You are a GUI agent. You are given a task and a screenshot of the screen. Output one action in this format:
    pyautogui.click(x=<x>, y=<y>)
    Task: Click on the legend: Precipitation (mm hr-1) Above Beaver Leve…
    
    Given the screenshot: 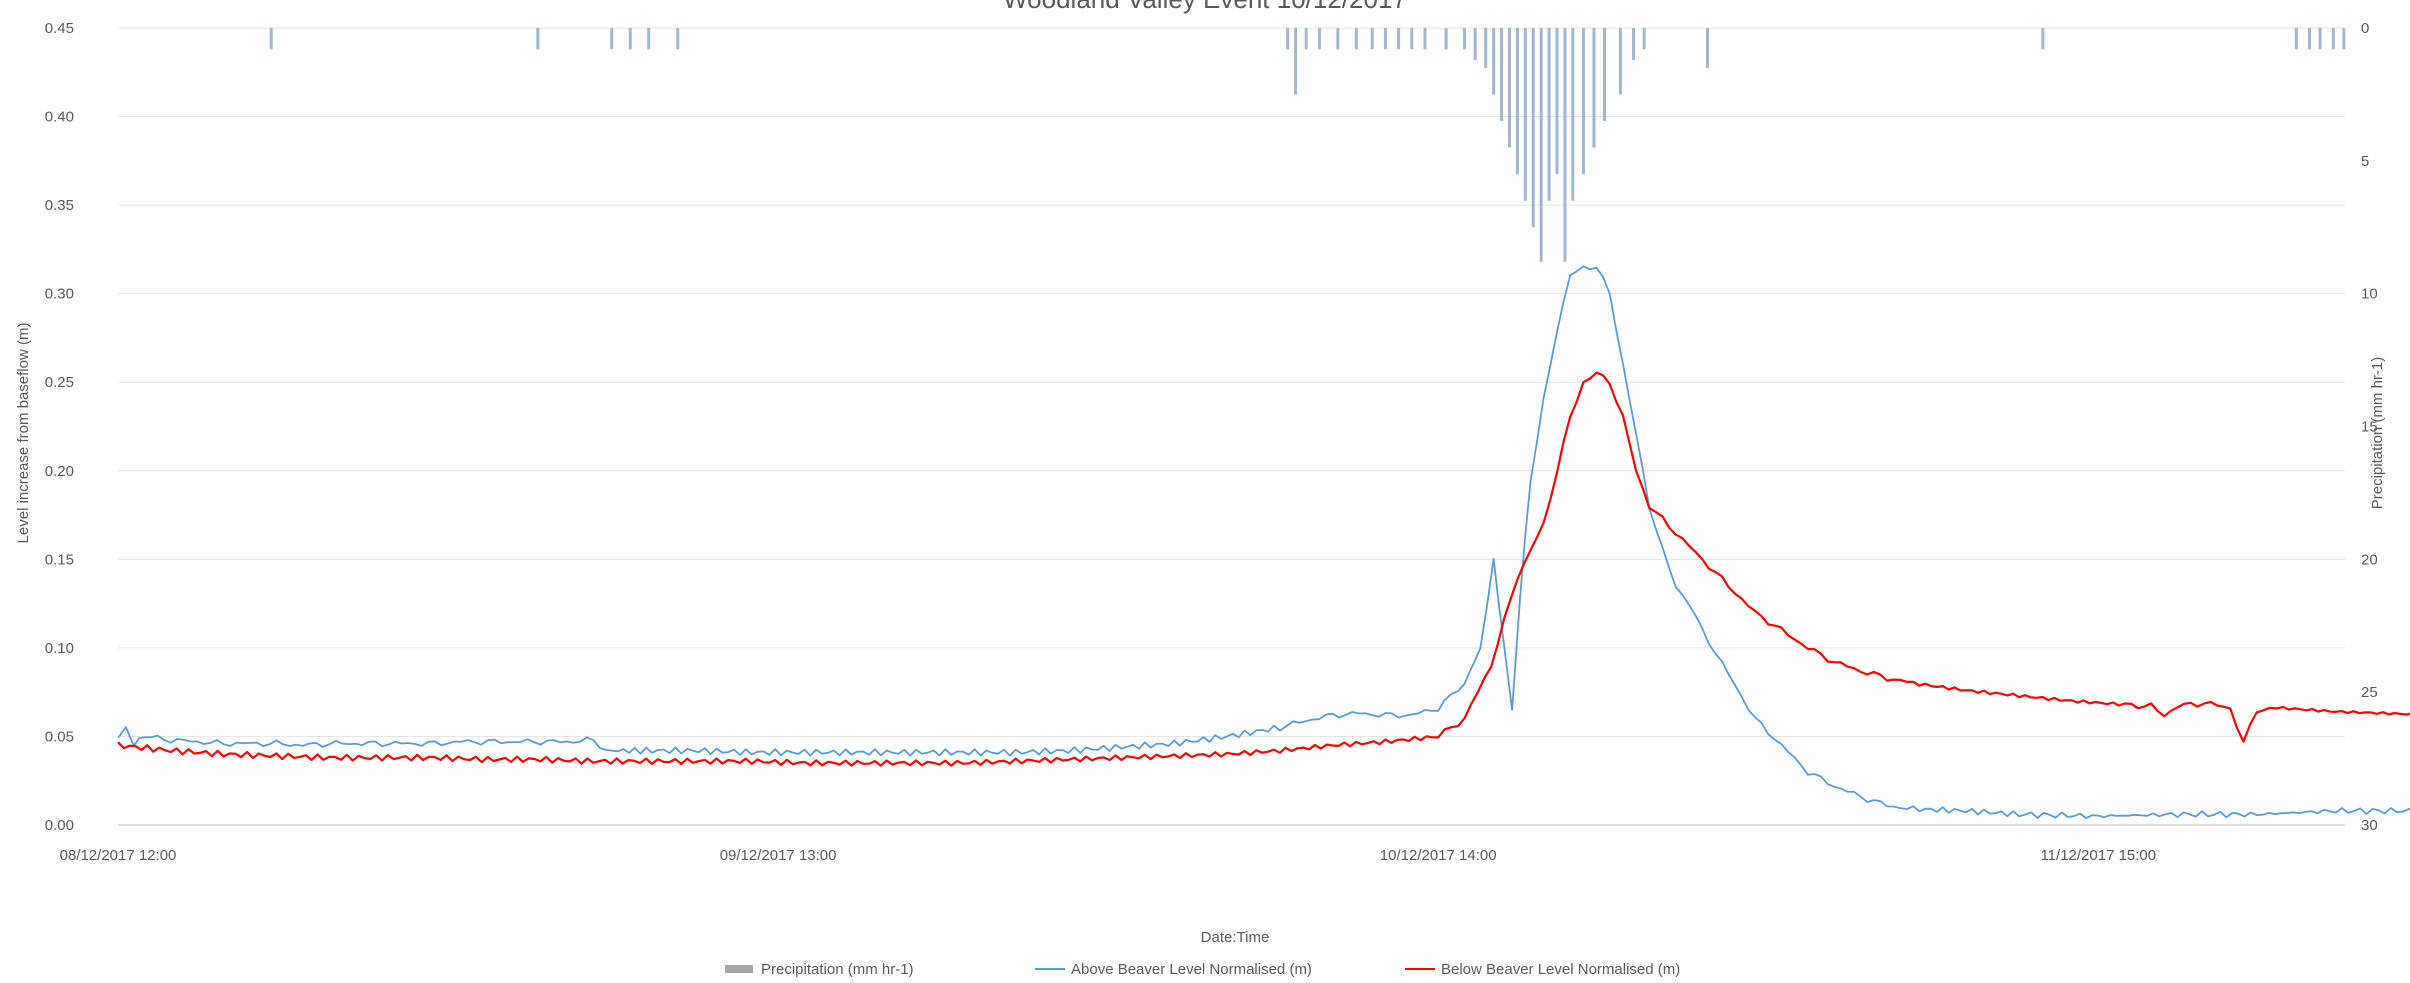 What is the action you would take?
    pyautogui.click(x=1202, y=969)
    